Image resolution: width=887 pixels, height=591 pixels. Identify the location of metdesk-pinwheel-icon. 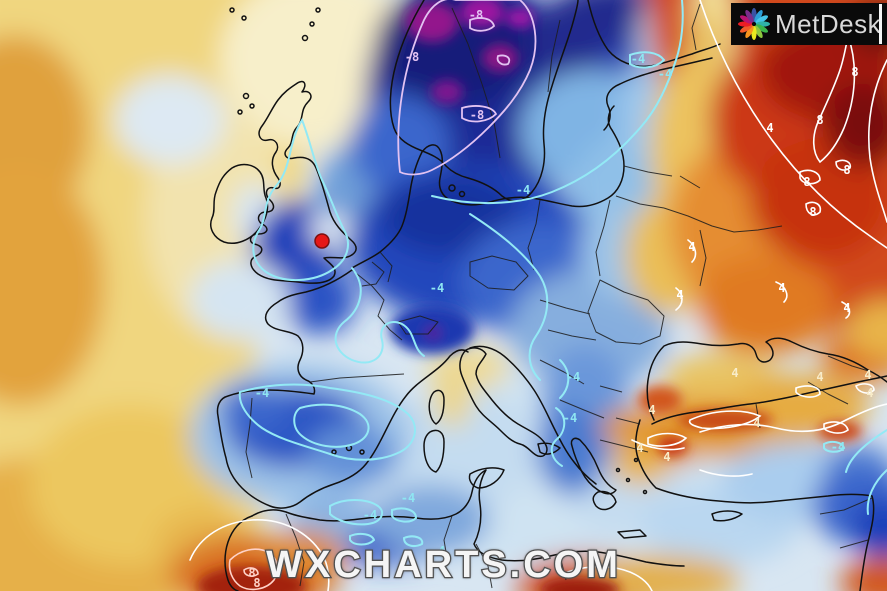
(754, 24).